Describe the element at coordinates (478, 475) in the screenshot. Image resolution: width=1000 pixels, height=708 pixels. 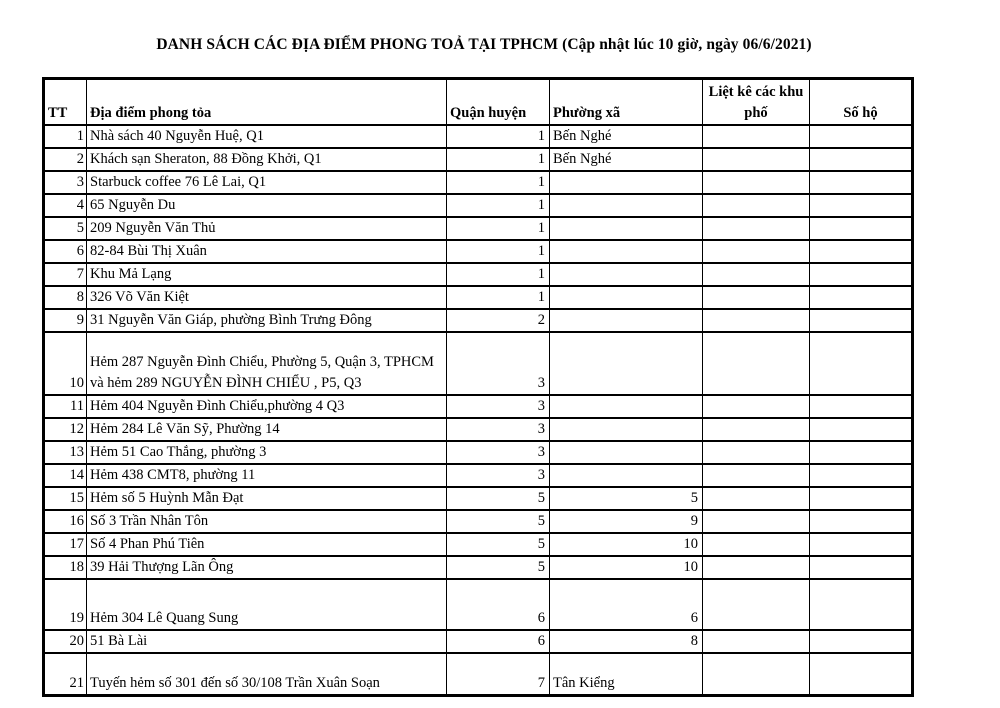
I see `table-row: 14 Hẻm 438 CMT8, phường 11 3` at that location.